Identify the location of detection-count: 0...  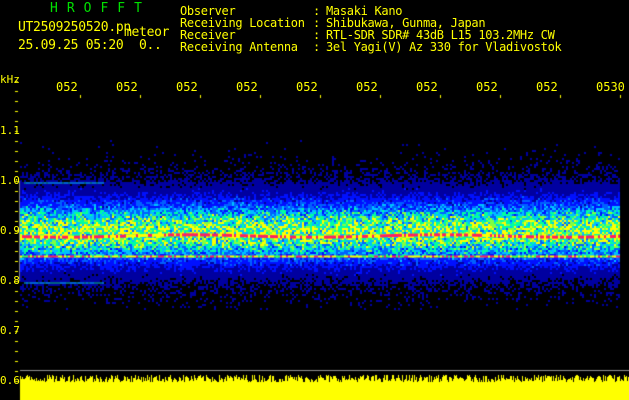
(150, 45).